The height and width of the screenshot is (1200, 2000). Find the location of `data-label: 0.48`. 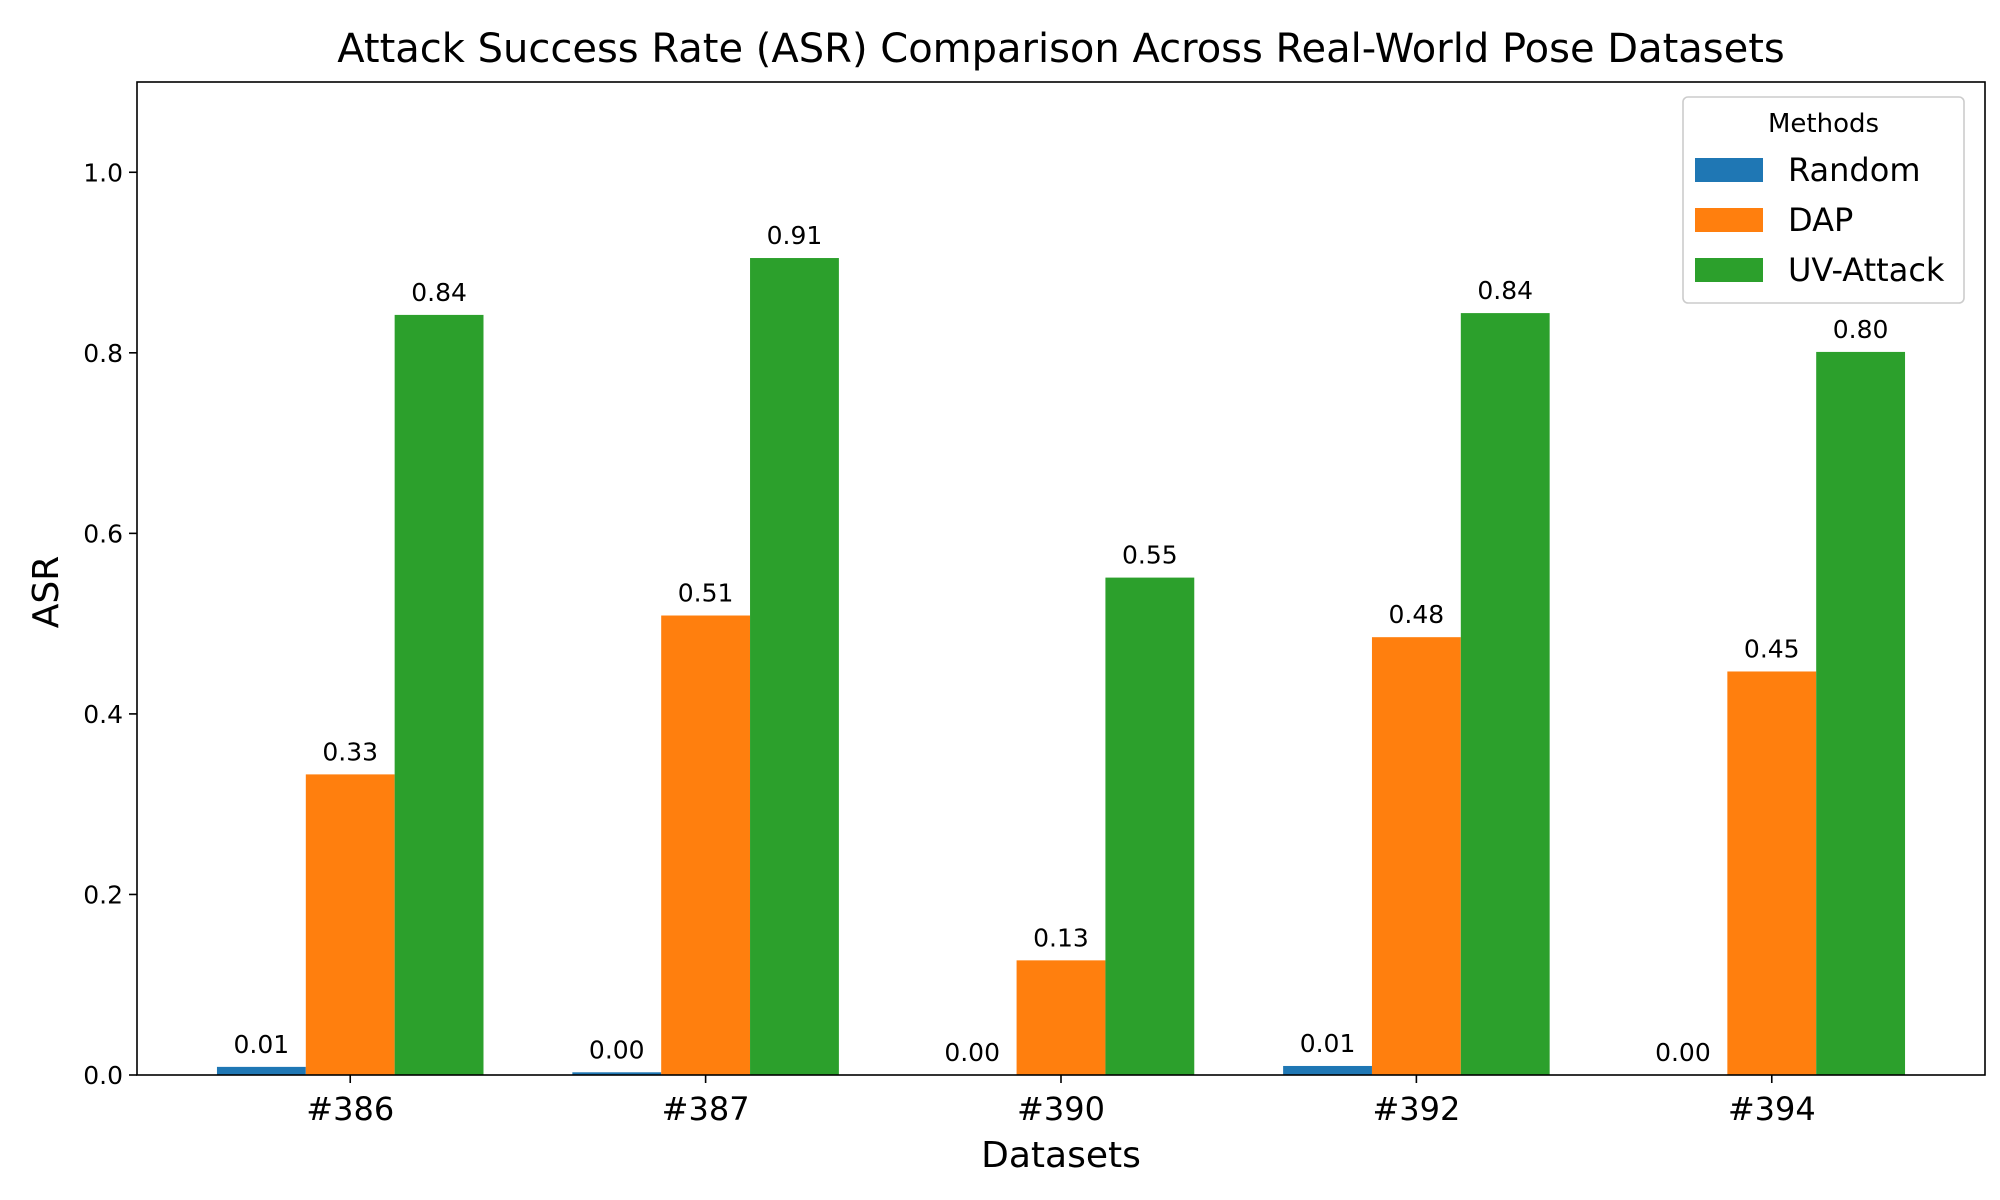

data-label: 0.48 is located at coordinates (1417, 614).